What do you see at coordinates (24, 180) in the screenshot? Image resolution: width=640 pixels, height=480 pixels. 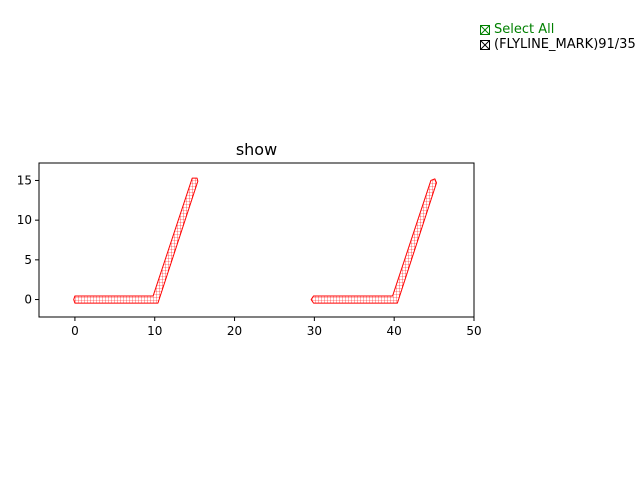 I see `y-tick-label: 15` at bounding box center [24, 180].